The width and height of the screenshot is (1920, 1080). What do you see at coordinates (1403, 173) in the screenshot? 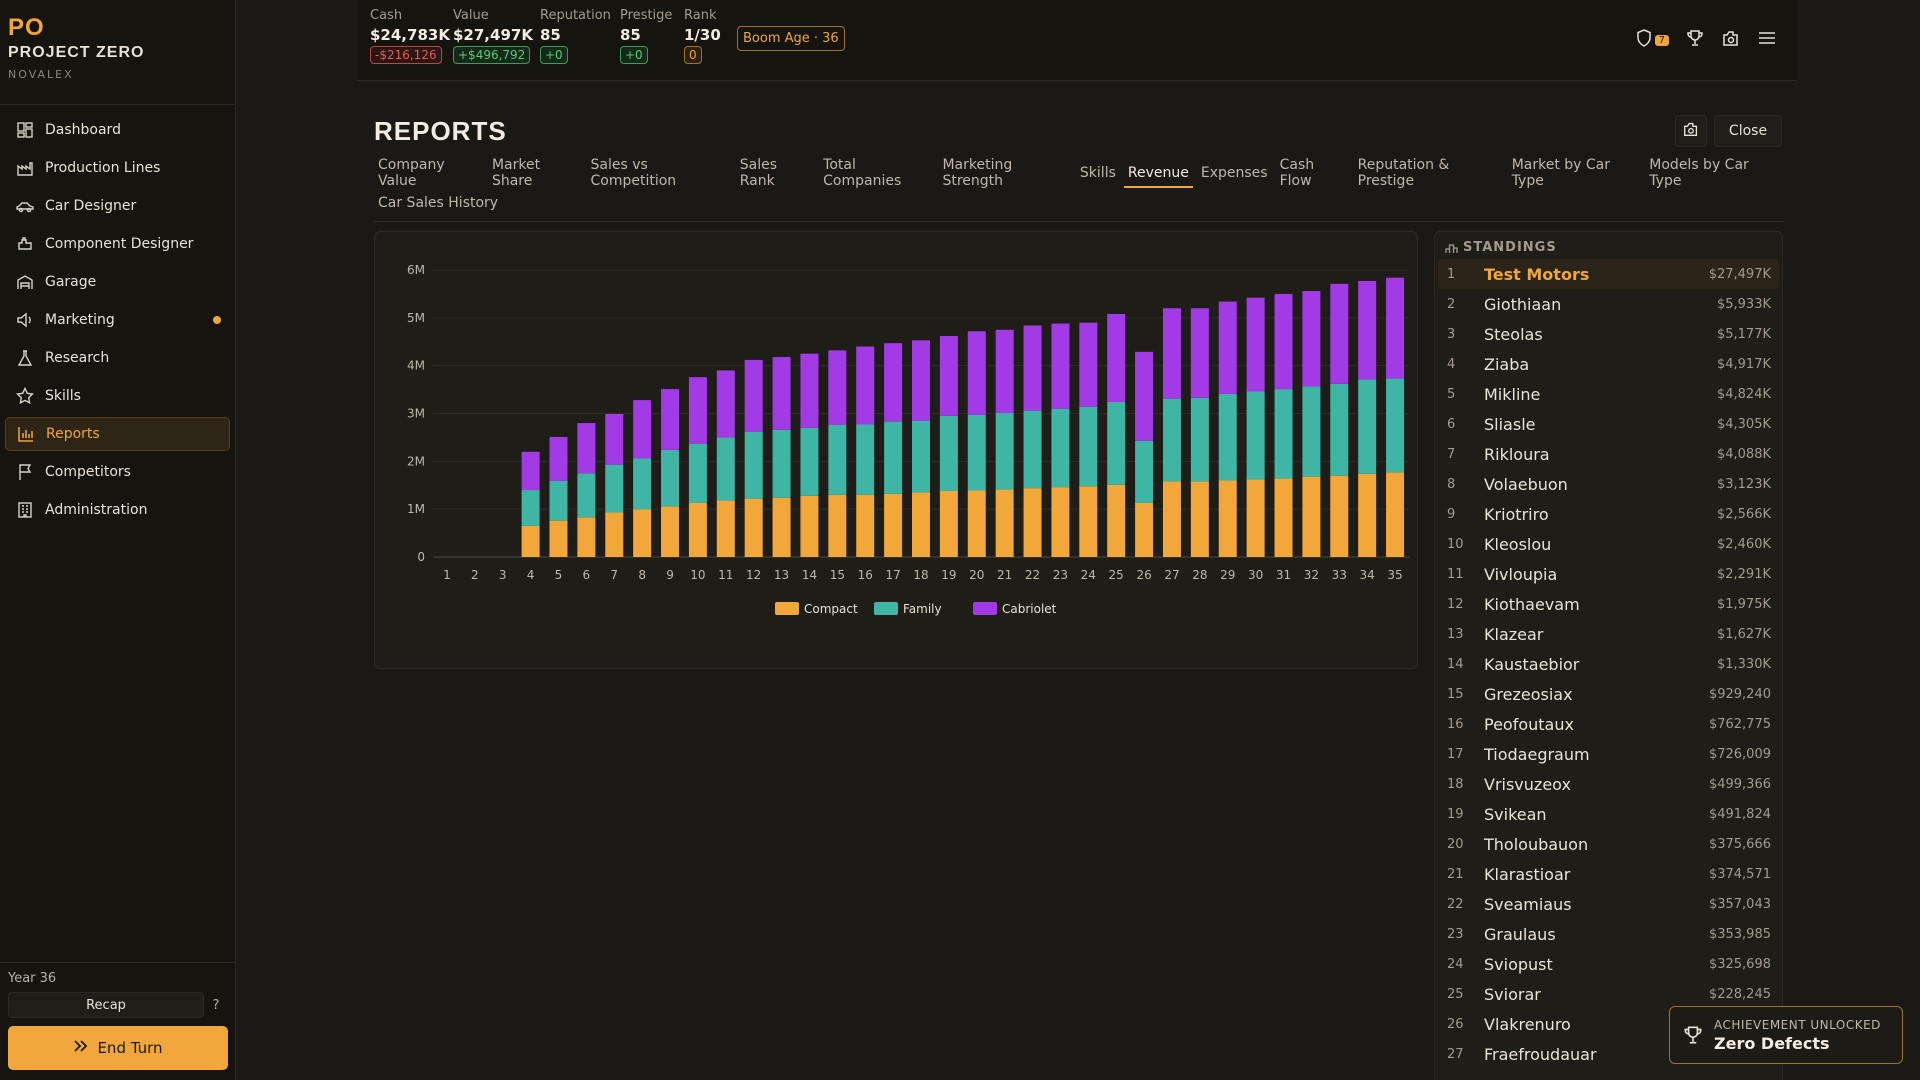
I see `tab-reputation-prestige: Reputation & Prestige` at bounding box center [1403, 173].